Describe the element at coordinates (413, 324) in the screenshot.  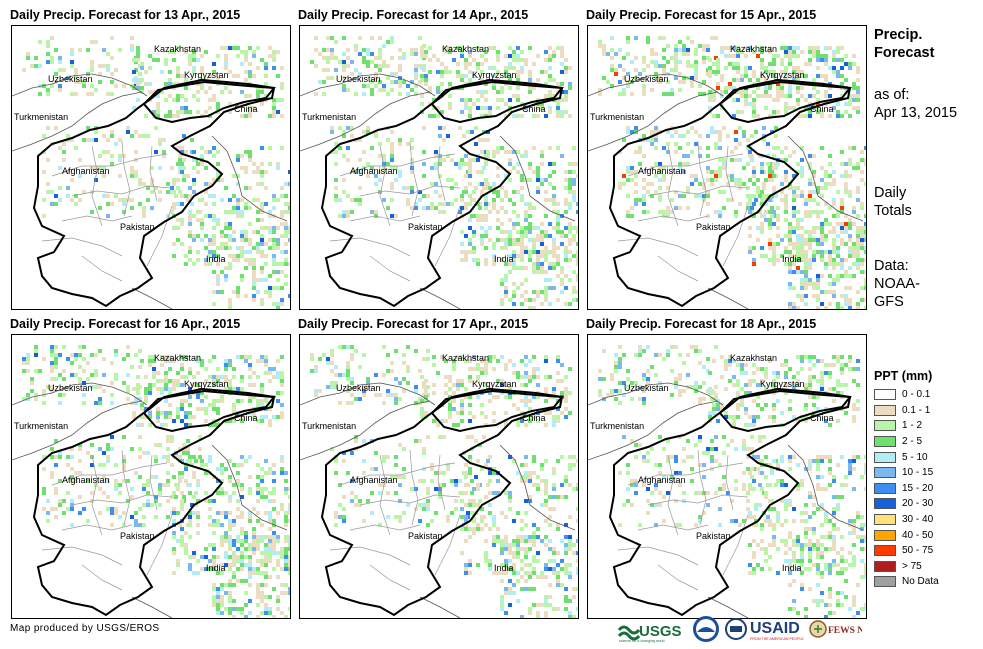
I see `panel-title: Daily Precip. Forecast for 17 Apr., 2015` at that location.